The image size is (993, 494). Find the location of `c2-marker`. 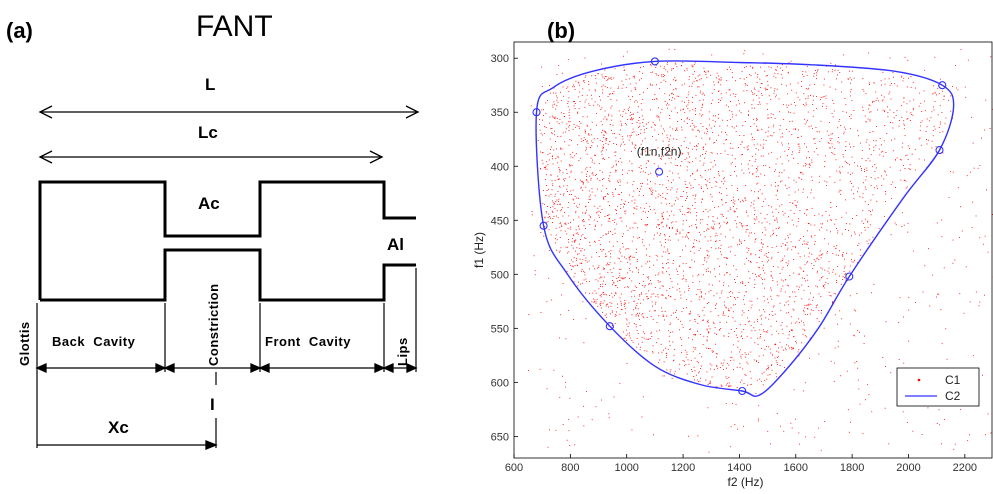

c2-marker is located at coordinates (849, 276).